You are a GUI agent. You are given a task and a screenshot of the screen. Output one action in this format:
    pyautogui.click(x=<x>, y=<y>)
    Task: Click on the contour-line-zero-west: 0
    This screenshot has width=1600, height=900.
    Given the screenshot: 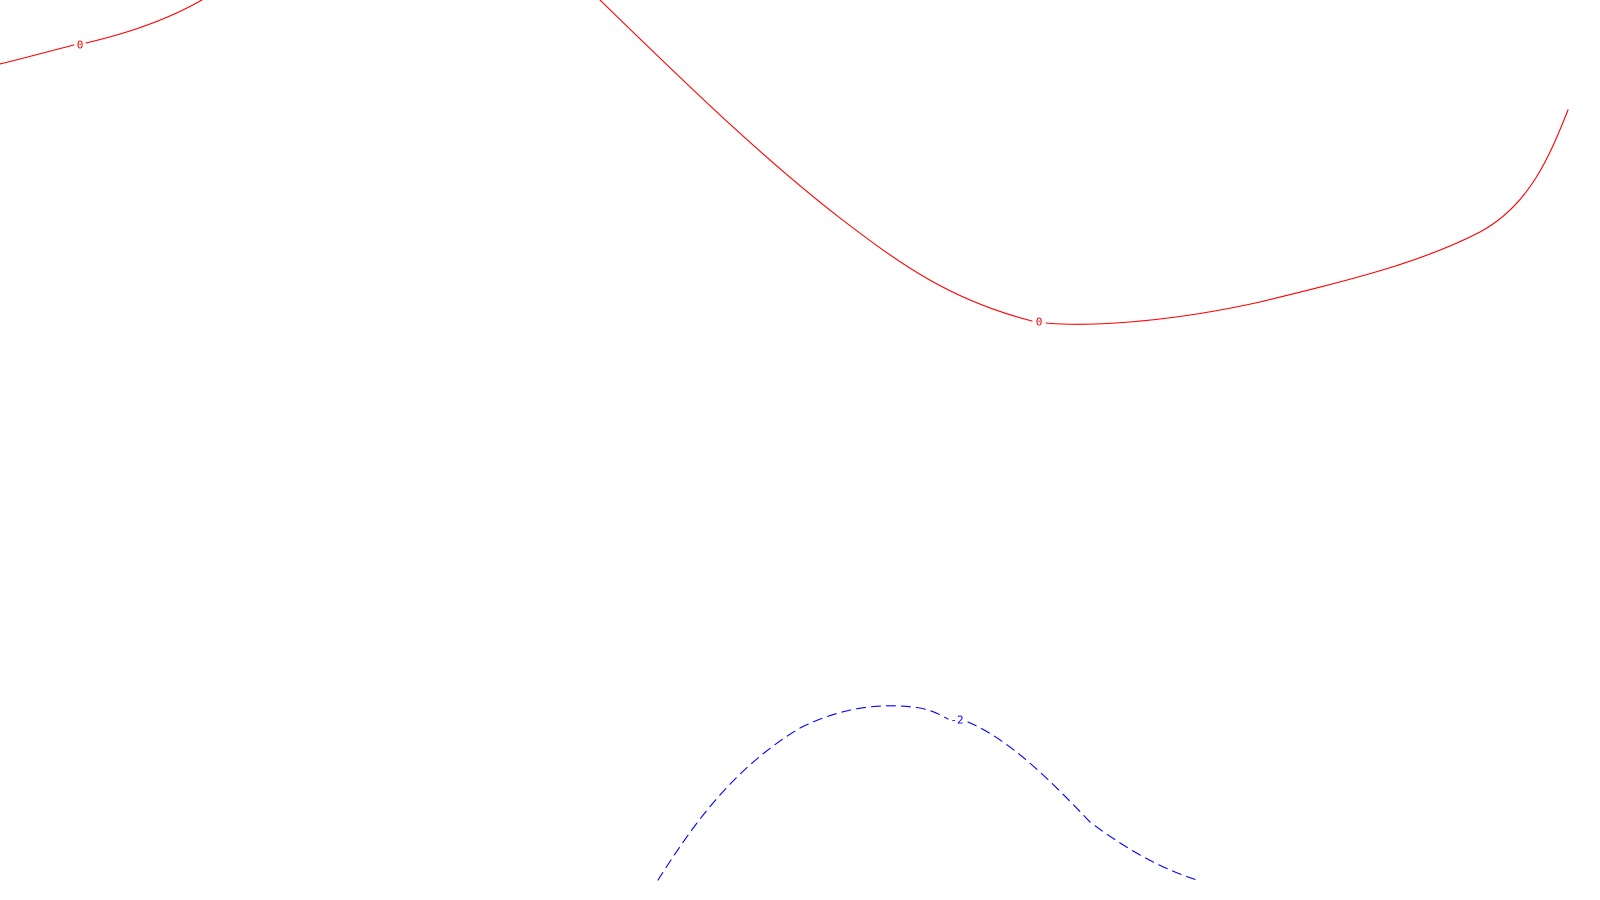 What is the action you would take?
    pyautogui.click(x=101, y=32)
    